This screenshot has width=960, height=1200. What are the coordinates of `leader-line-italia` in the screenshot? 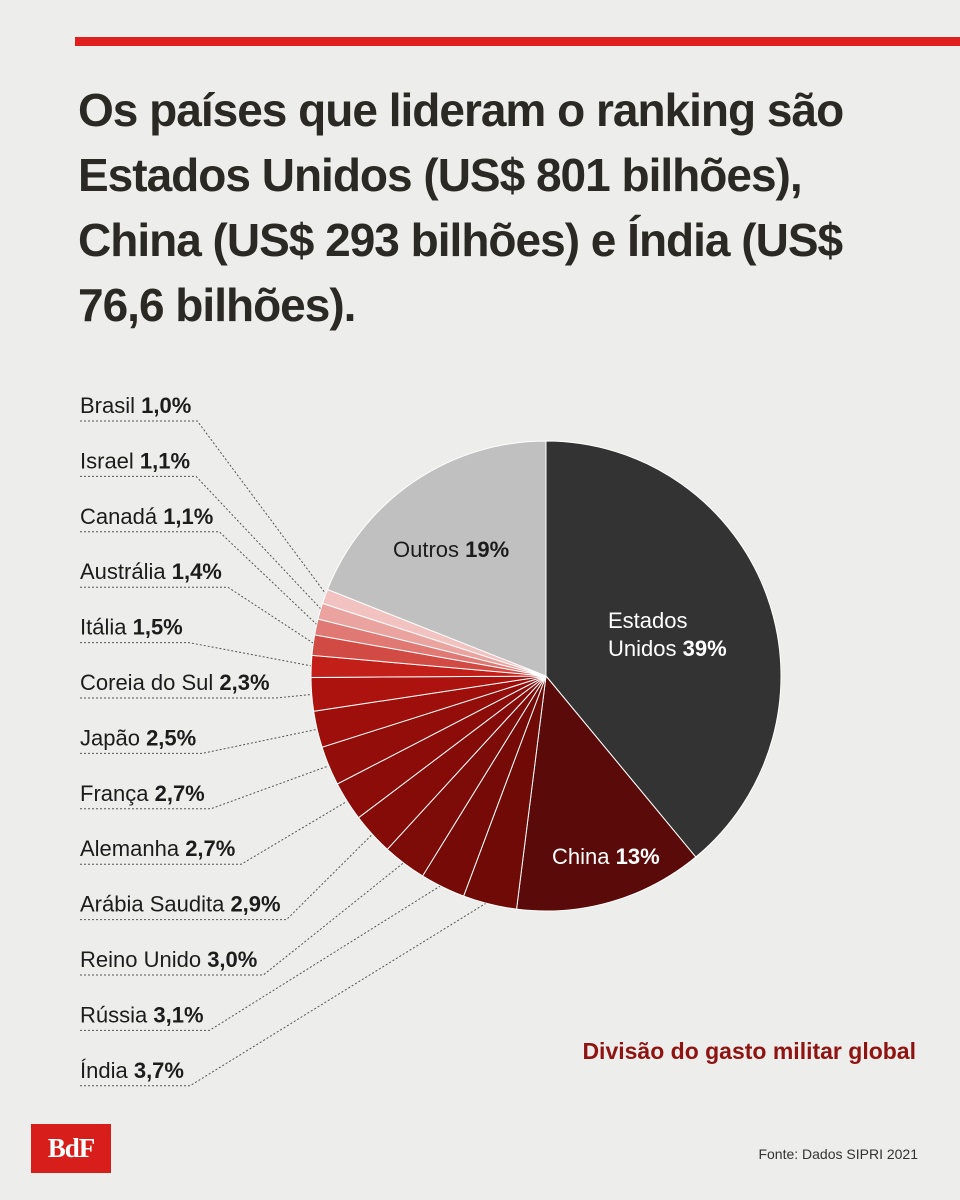 It's located at (198, 655).